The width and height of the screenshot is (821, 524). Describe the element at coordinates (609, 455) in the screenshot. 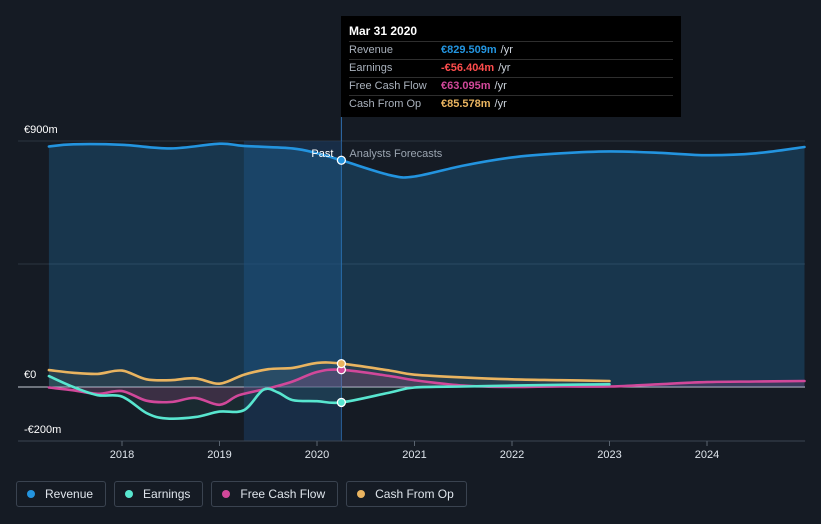

I see `x-tick-label: 2023` at that location.